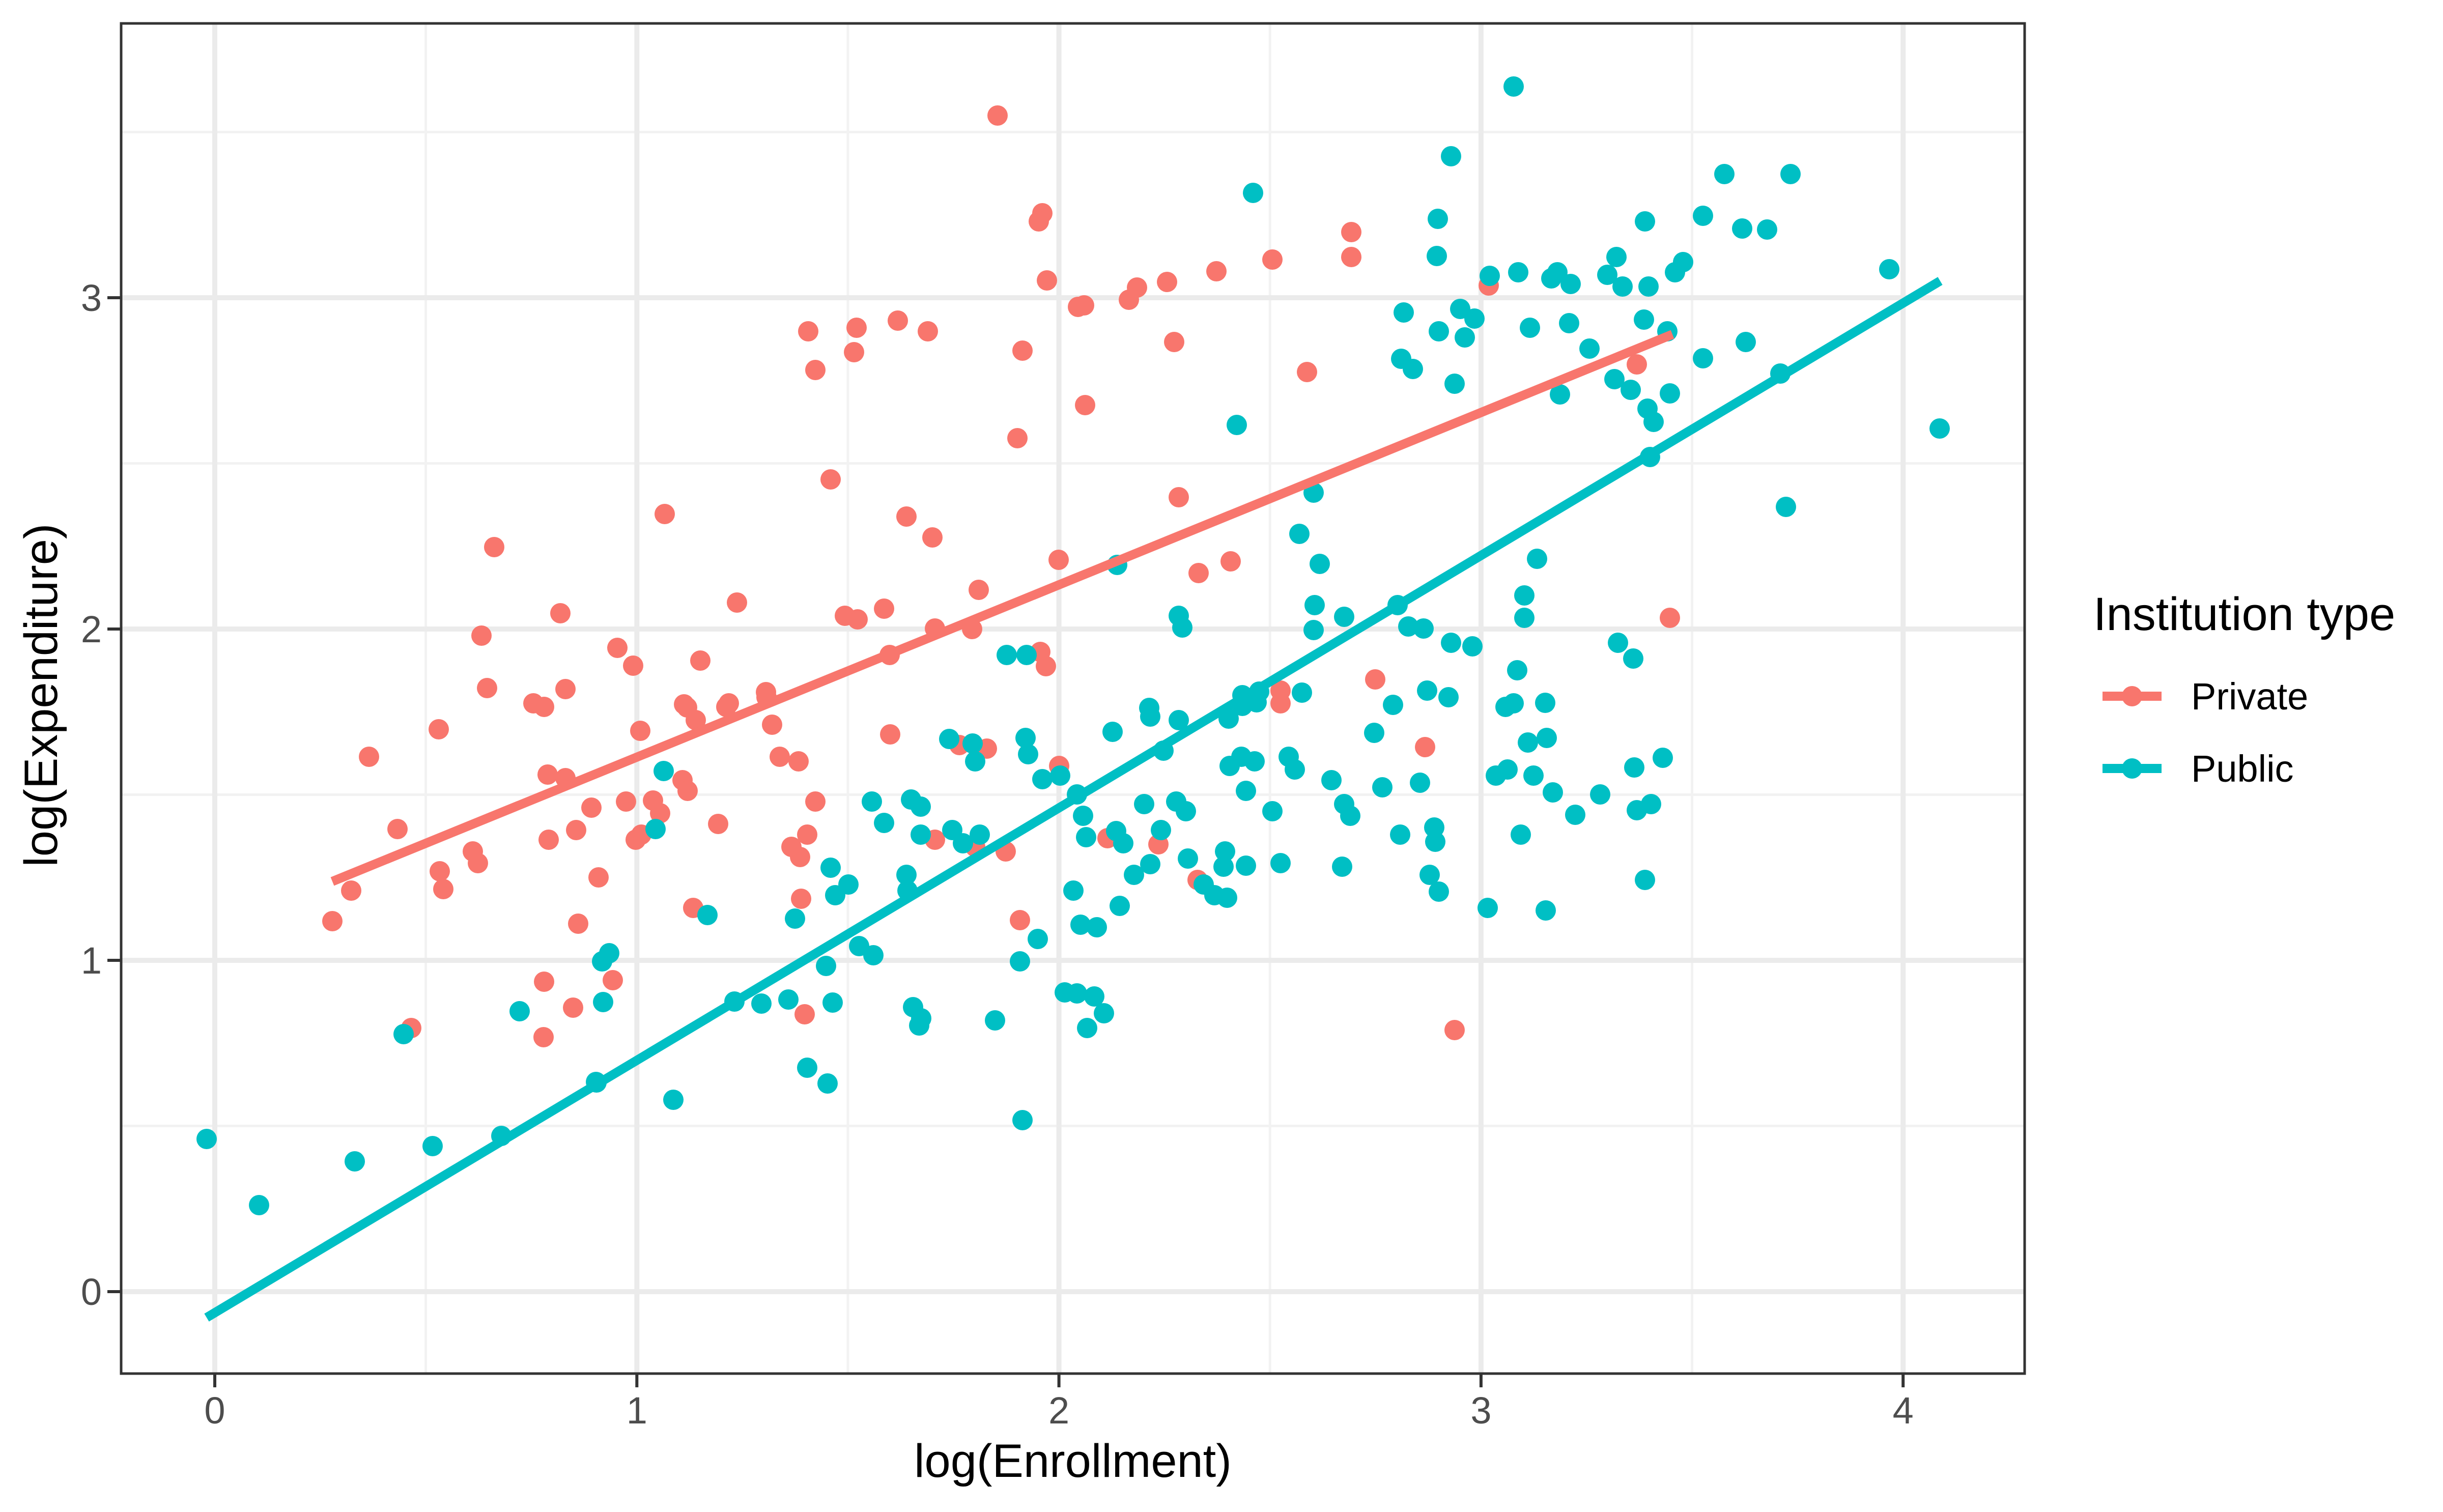 The image size is (2443, 1512). Describe the element at coordinates (1073, 1461) in the screenshot. I see `svg-text: log(Enrollment)` at that location.